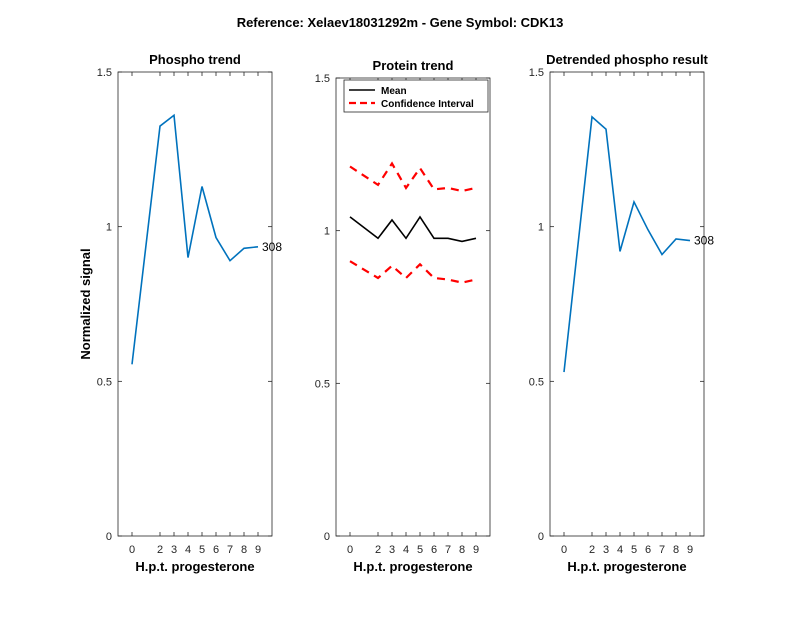 The width and height of the screenshot is (800, 618). Describe the element at coordinates (413, 65) in the screenshot. I see `panel-title: Protein trend` at that location.